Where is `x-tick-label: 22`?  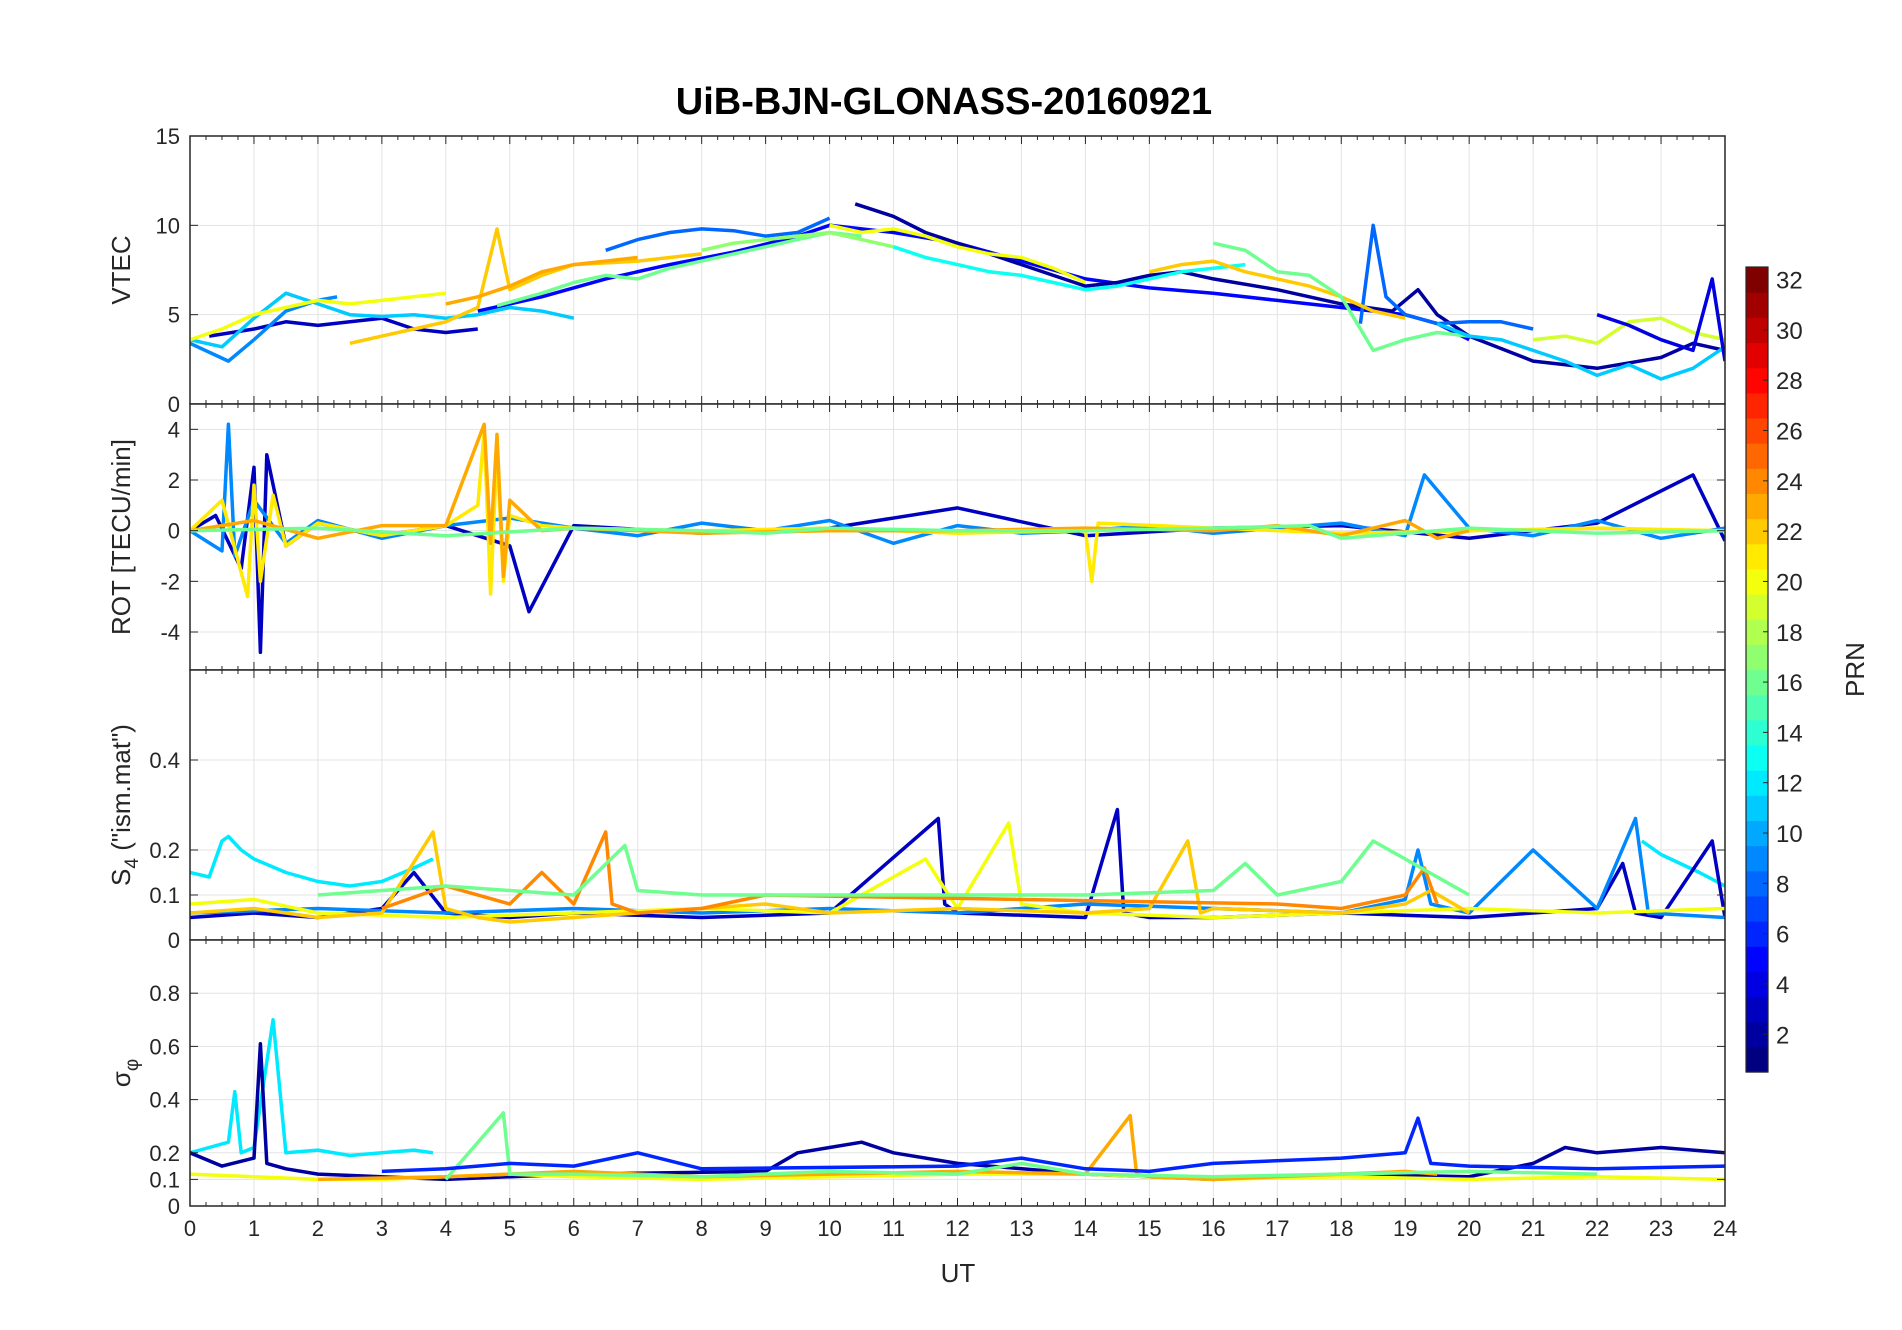 x-tick-label: 22 is located at coordinates (1597, 1228).